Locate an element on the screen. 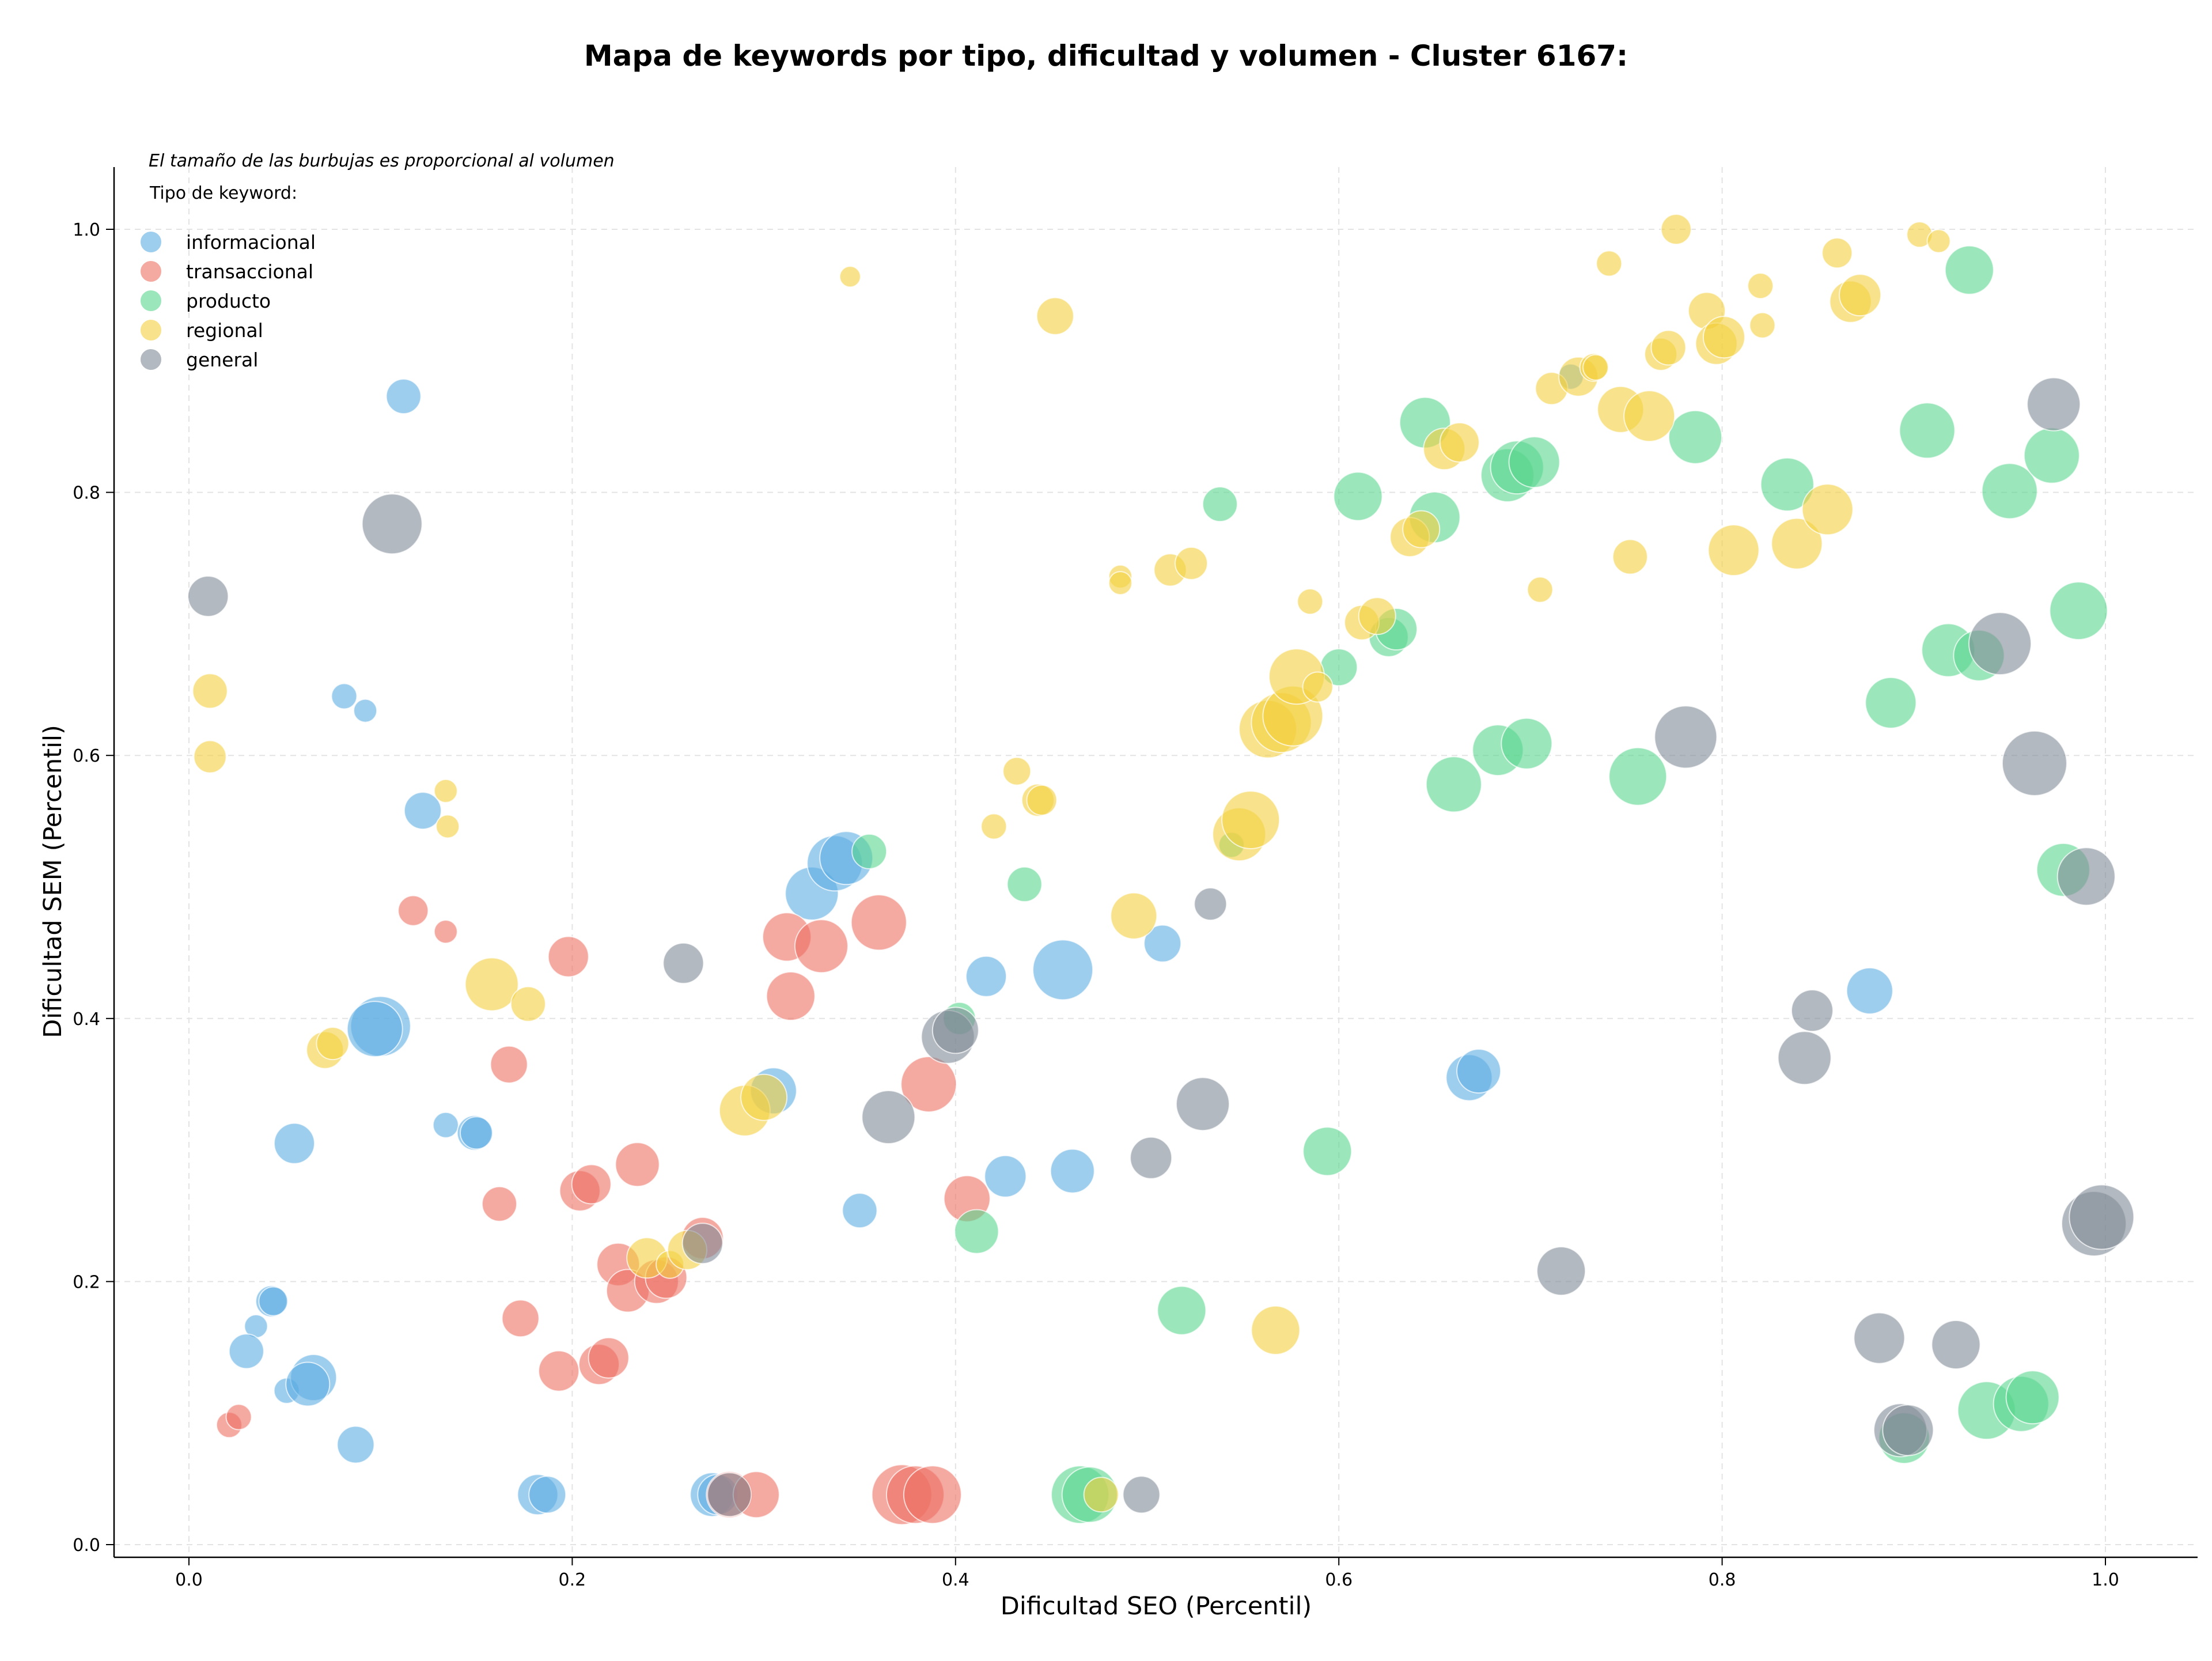 Image resolution: width=2212 pixels, height=1661 pixels. legend-marker-transaccional is located at coordinates (150, 271).